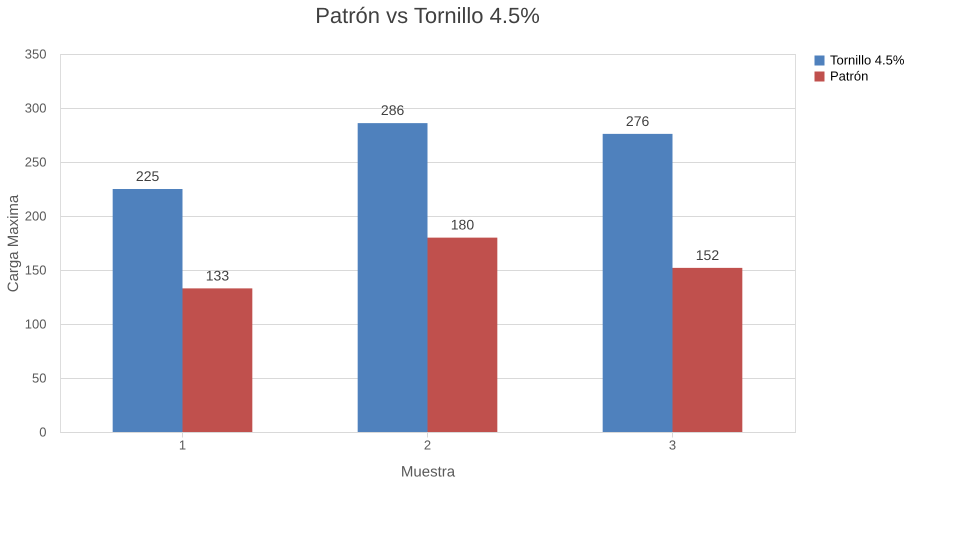 This screenshot has height=535, width=977. Describe the element at coordinates (708, 254) in the screenshot. I see `data-label: 152` at that location.